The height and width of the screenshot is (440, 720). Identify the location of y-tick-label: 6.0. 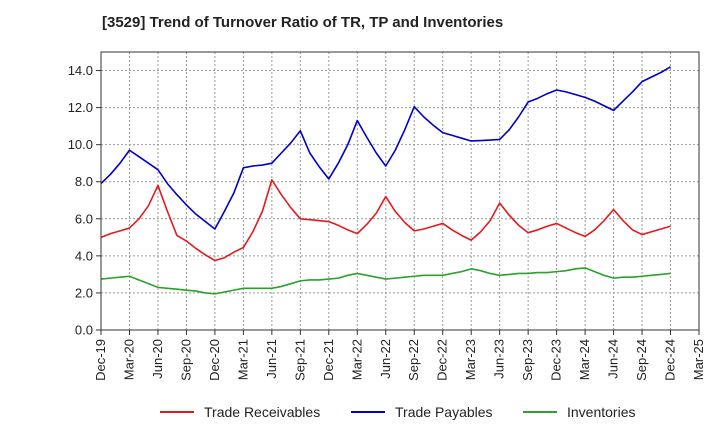
(84, 218).